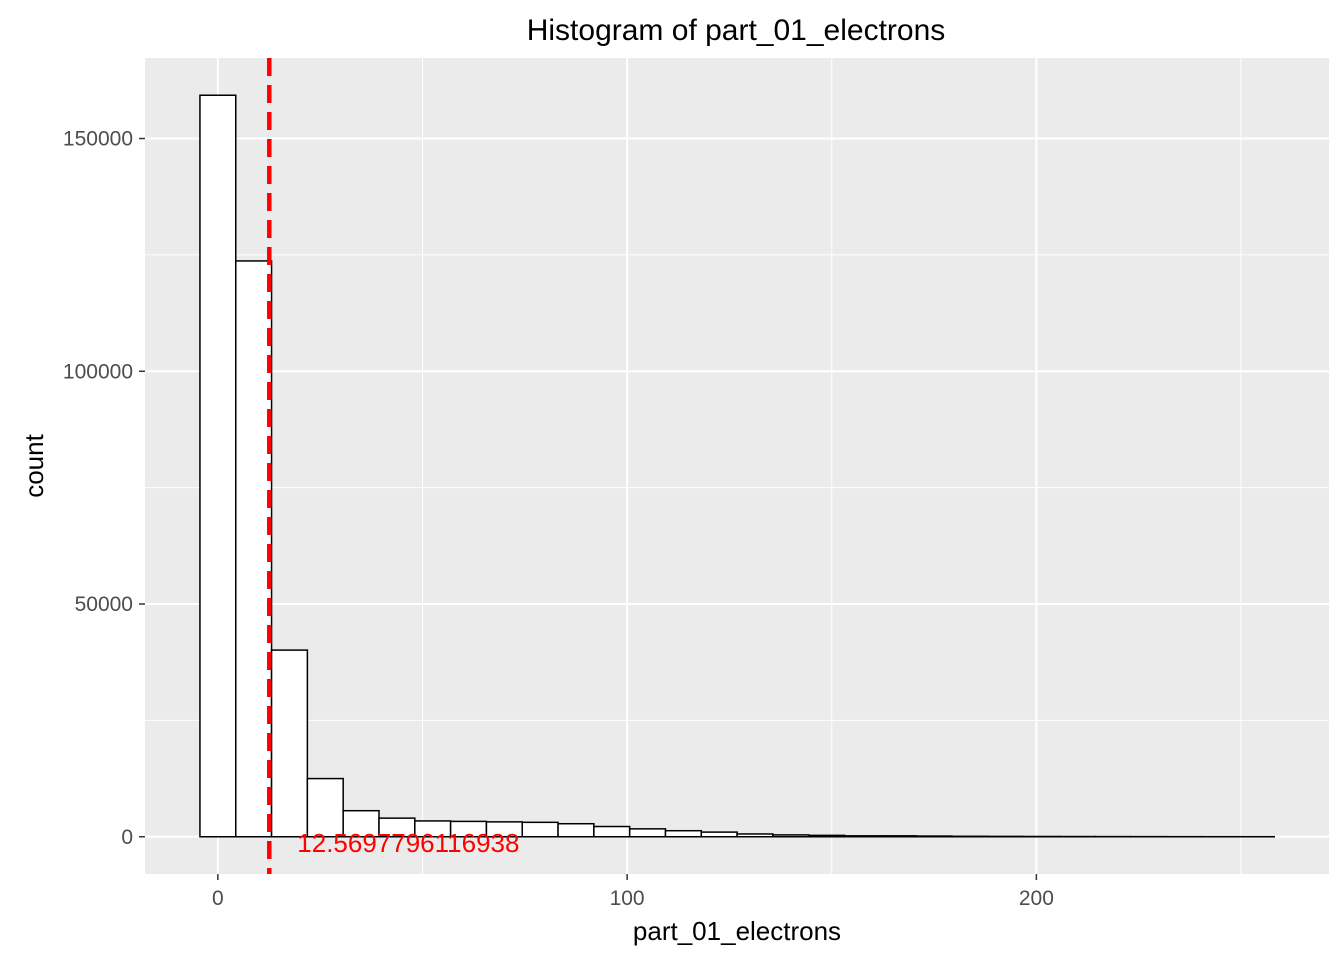 The image size is (1344, 960). I want to click on mean-label: 12.5697796116938, so click(408, 843).